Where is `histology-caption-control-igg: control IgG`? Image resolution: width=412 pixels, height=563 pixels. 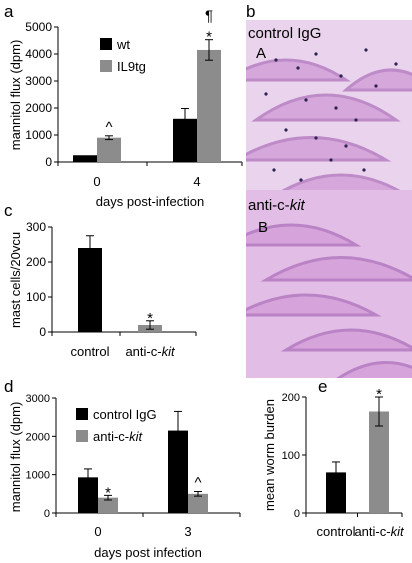
histology-caption-control-igg: control IgG is located at coordinates (284, 33).